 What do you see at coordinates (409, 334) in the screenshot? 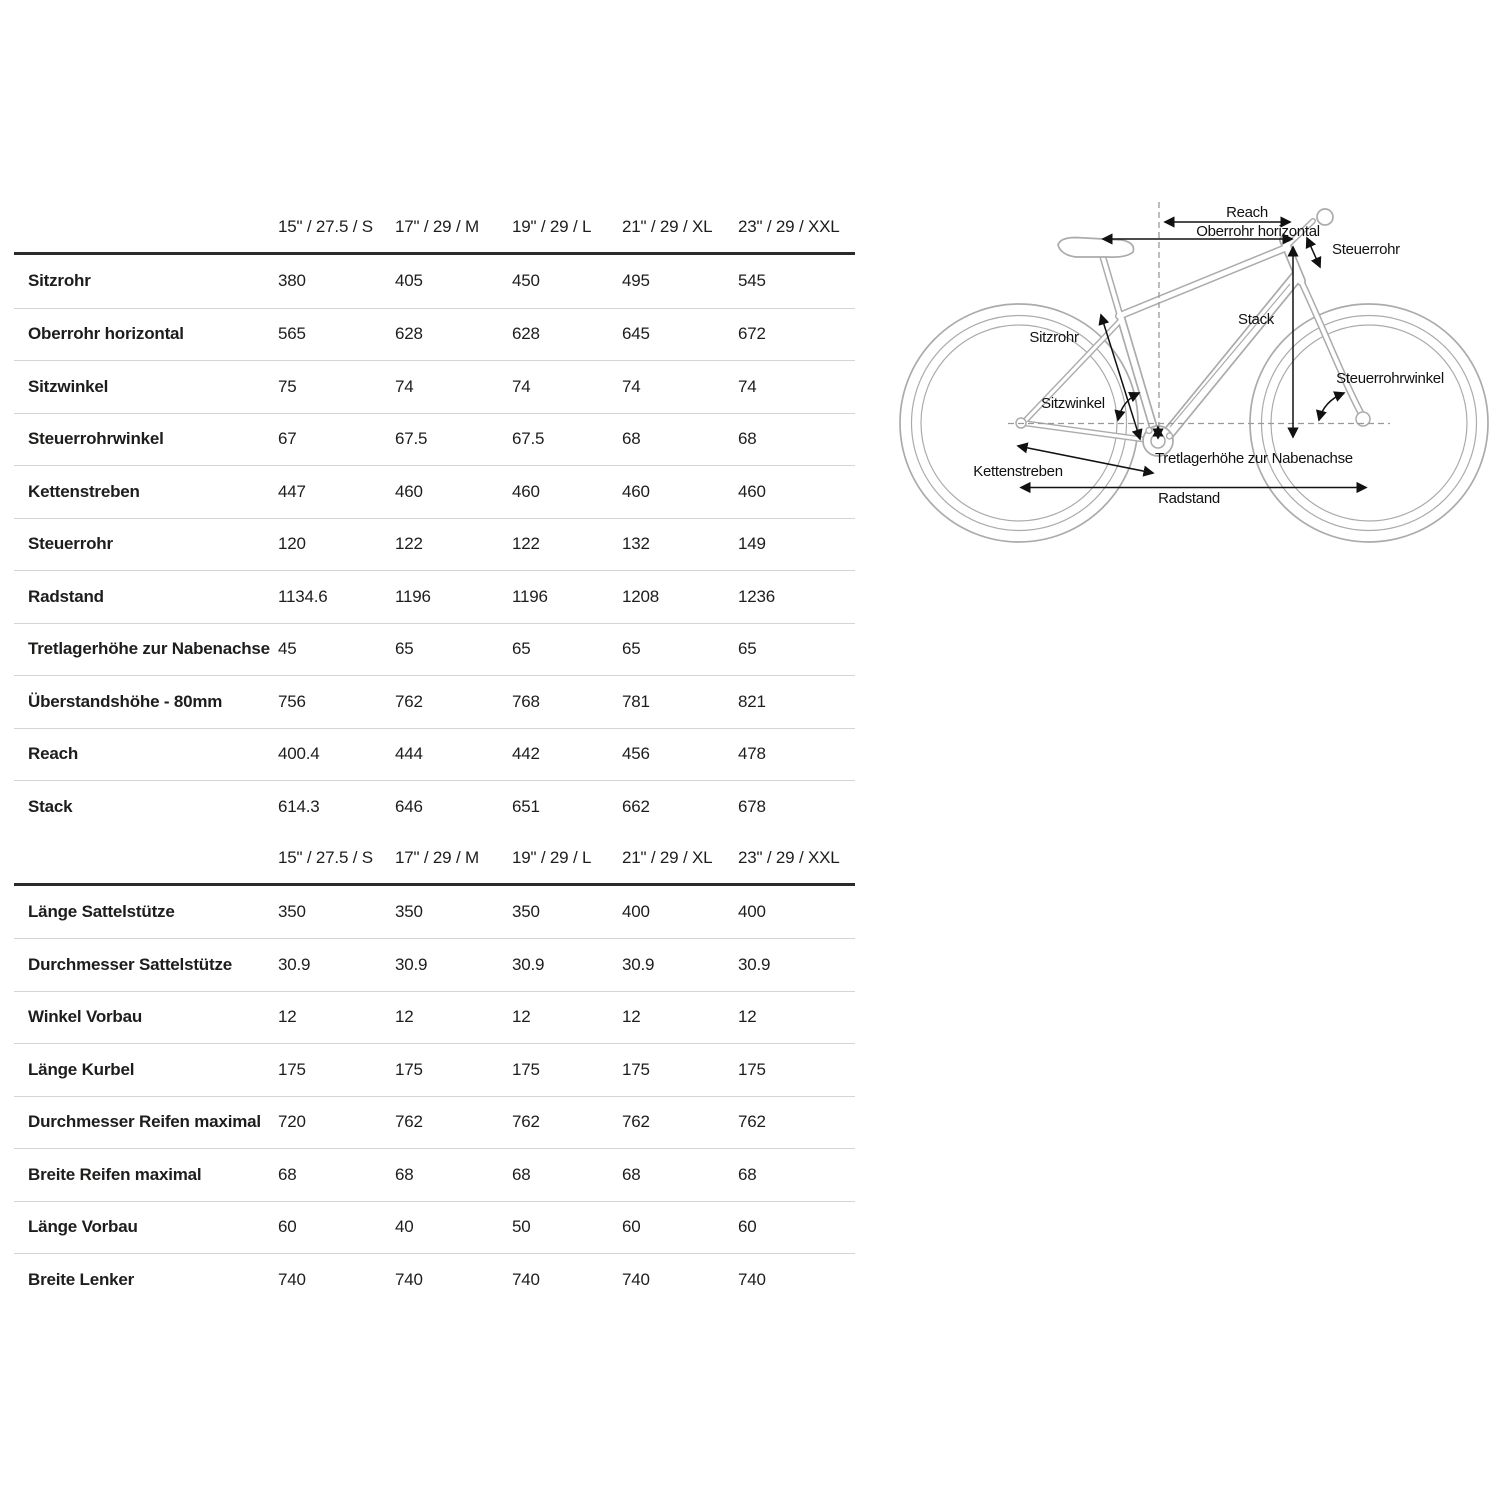
I see `value-cell: 628` at bounding box center [409, 334].